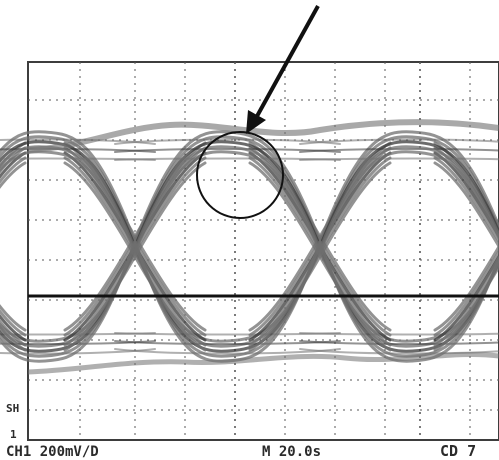  I want to click on side-marker-bottom: 1, so click(13, 434).